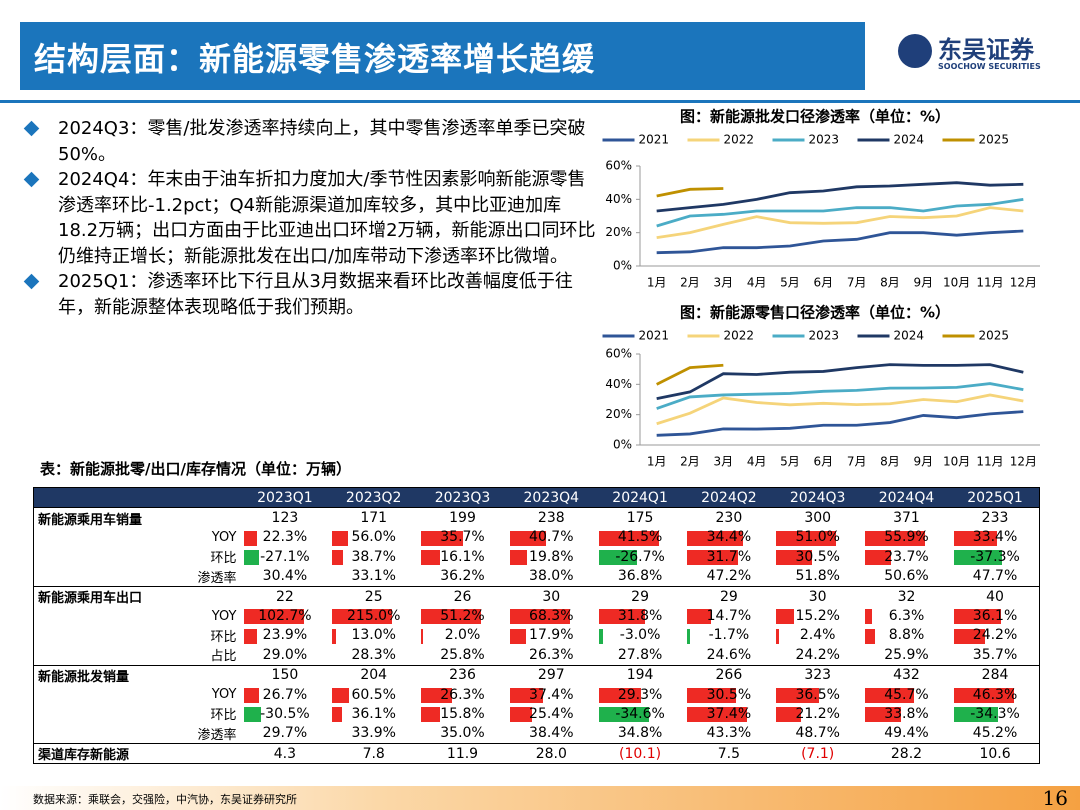 This screenshot has width=1080, height=810. I want to click on header-cell: 2025Q1, so click(995, 497).